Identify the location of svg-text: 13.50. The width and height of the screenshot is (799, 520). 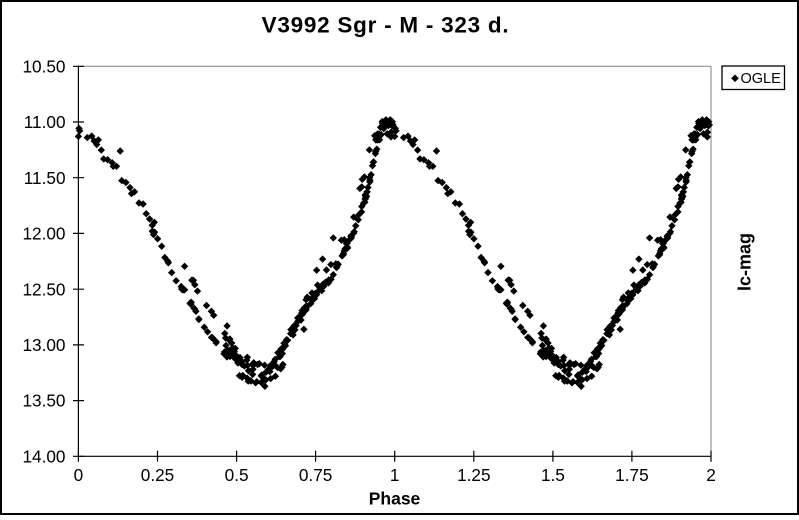
(43, 401).